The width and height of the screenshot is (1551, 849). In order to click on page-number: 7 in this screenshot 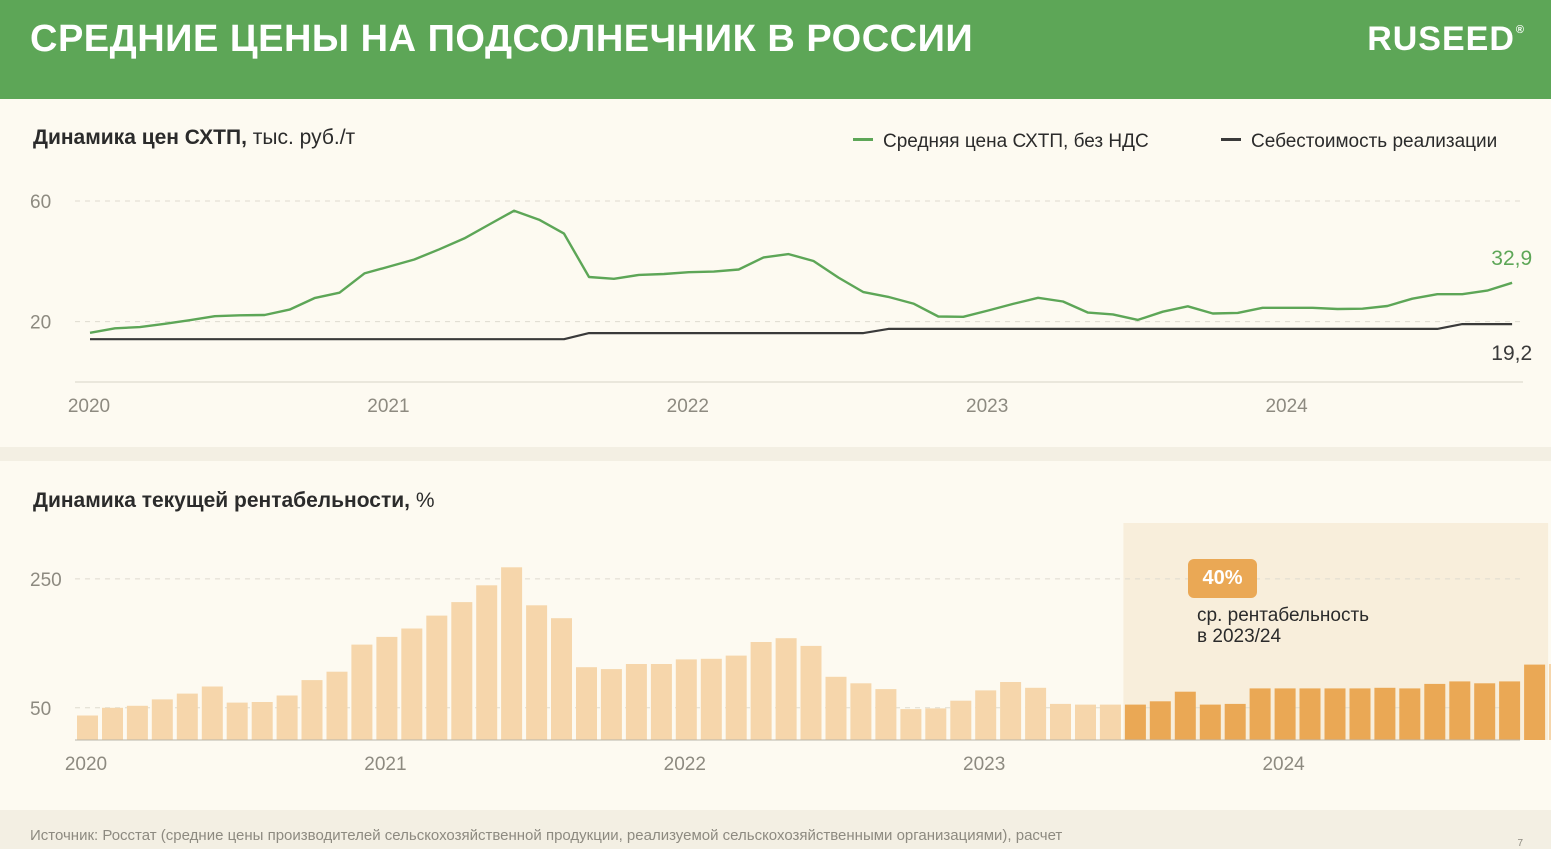, I will do `click(1520, 843)`.